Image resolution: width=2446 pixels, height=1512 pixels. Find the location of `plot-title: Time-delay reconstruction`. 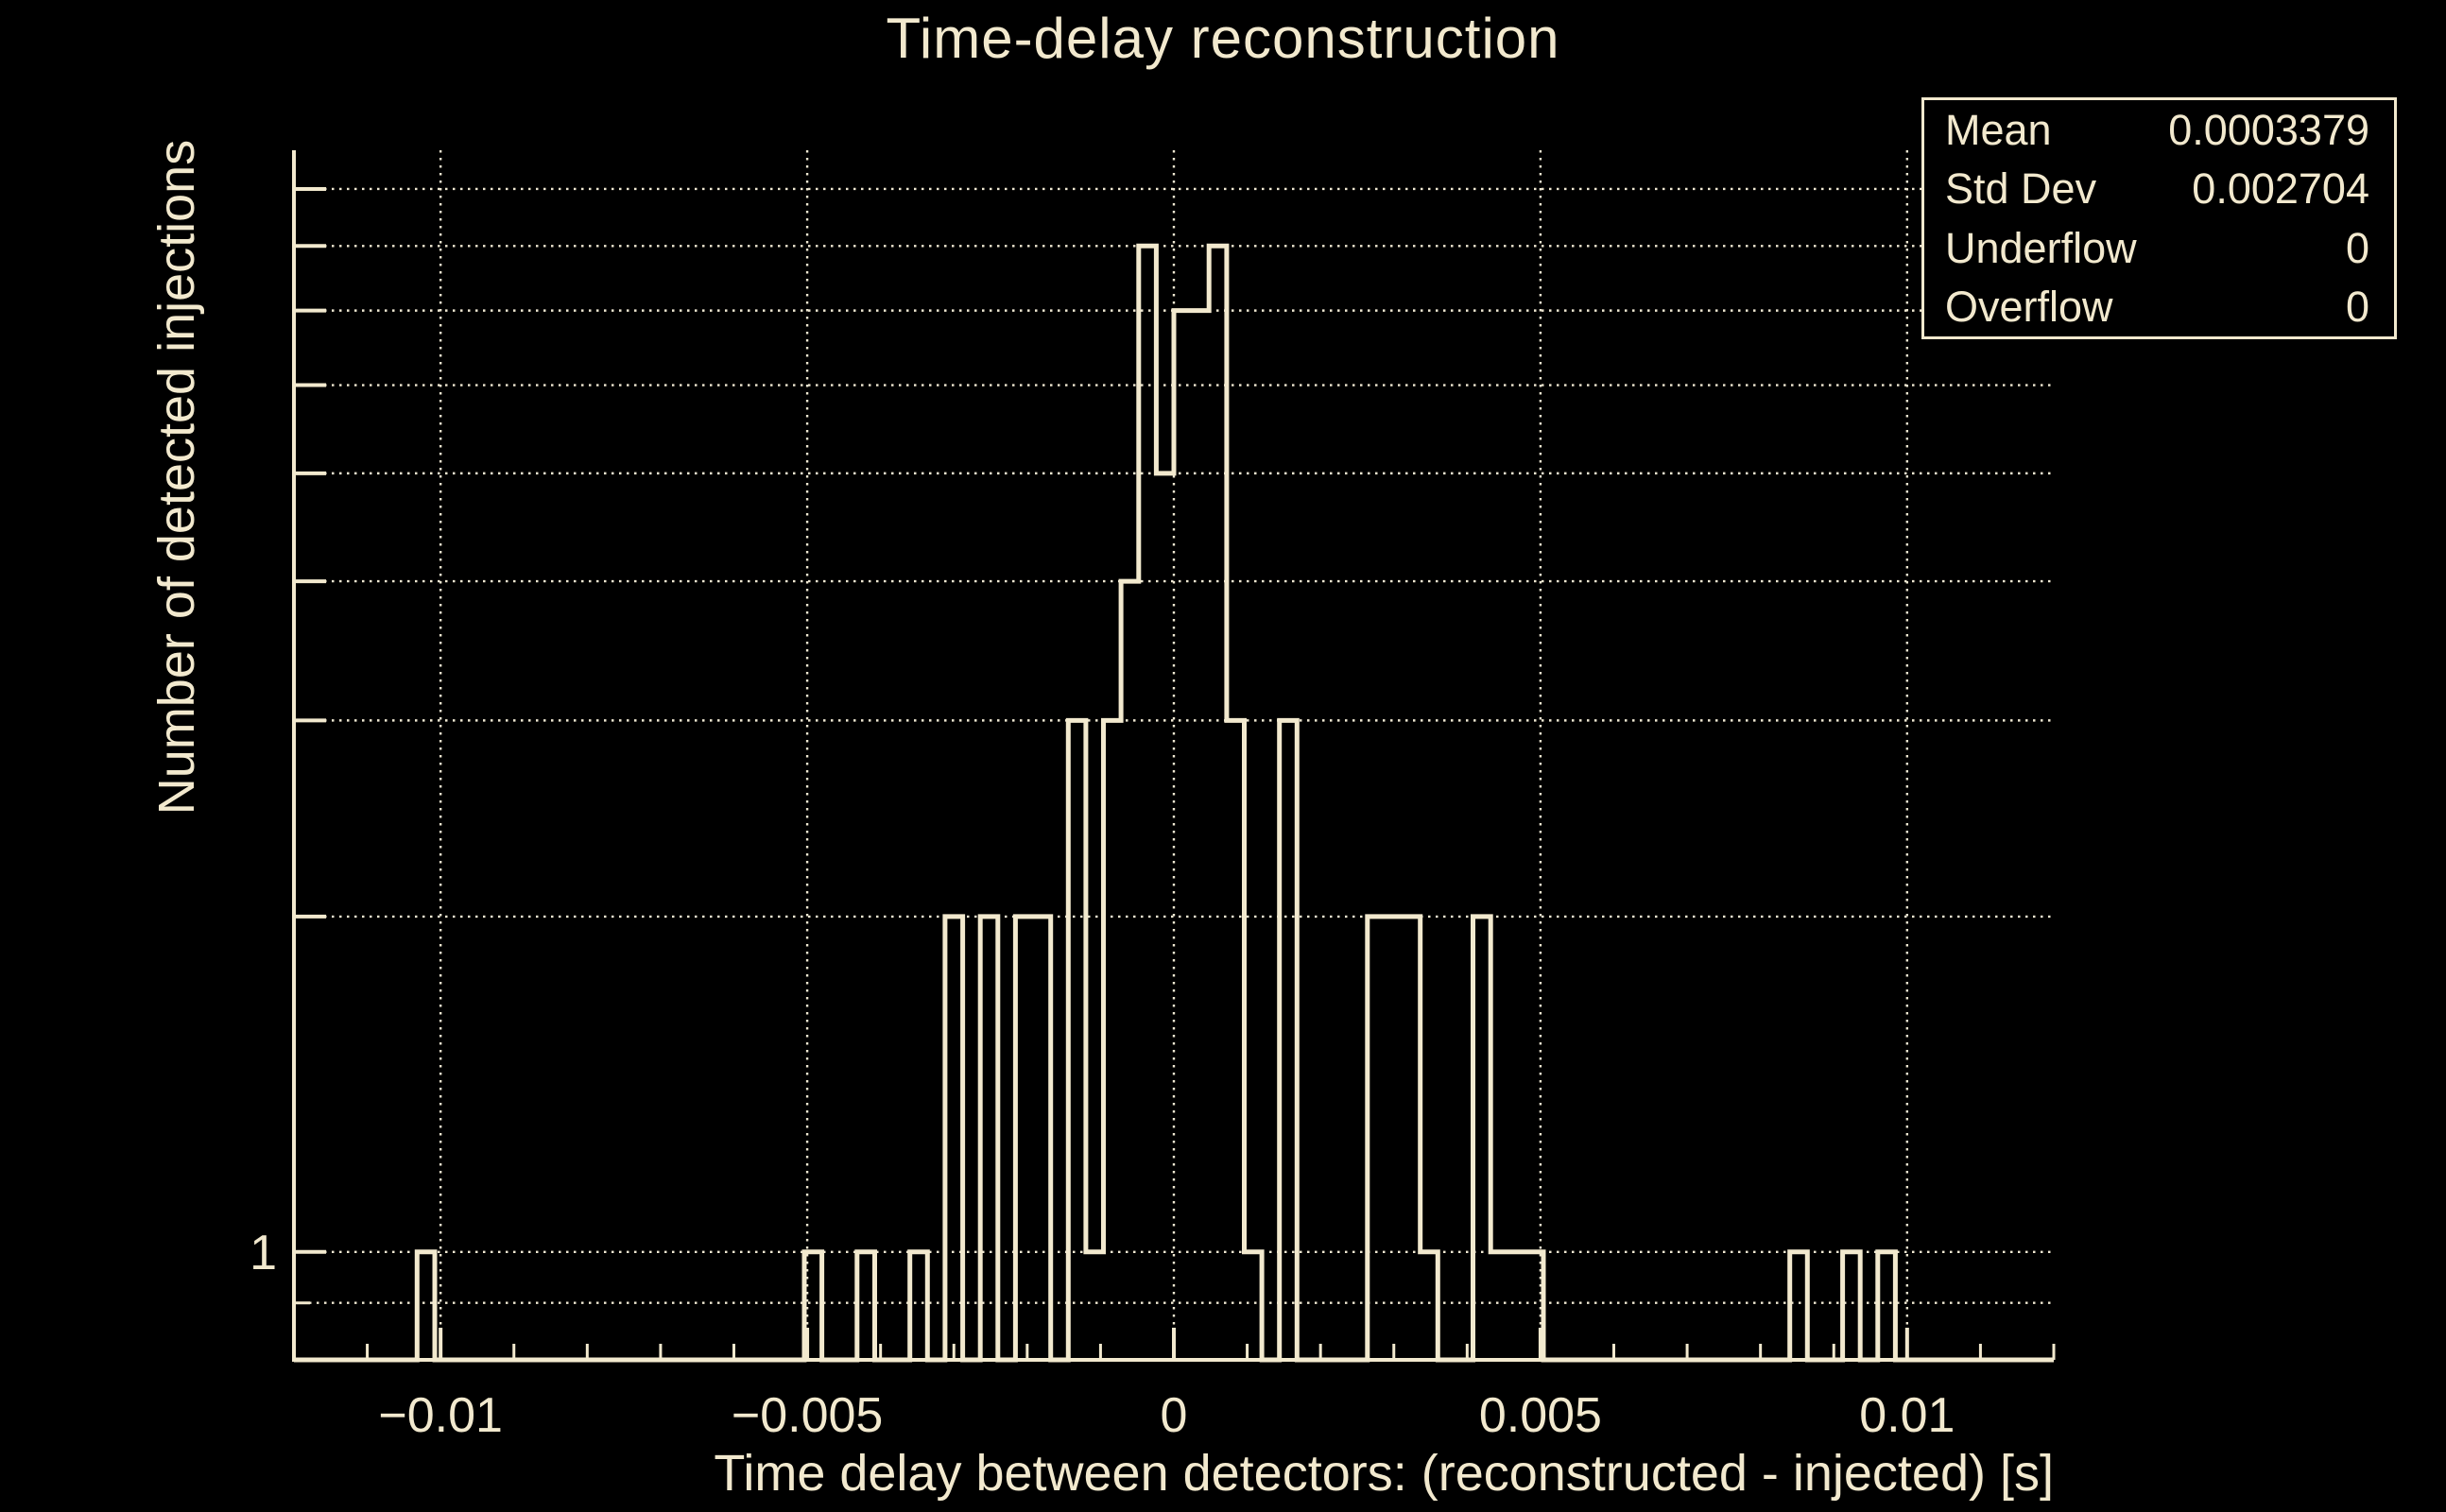

plot-title: Time-delay reconstruction is located at coordinates (1223, 38).